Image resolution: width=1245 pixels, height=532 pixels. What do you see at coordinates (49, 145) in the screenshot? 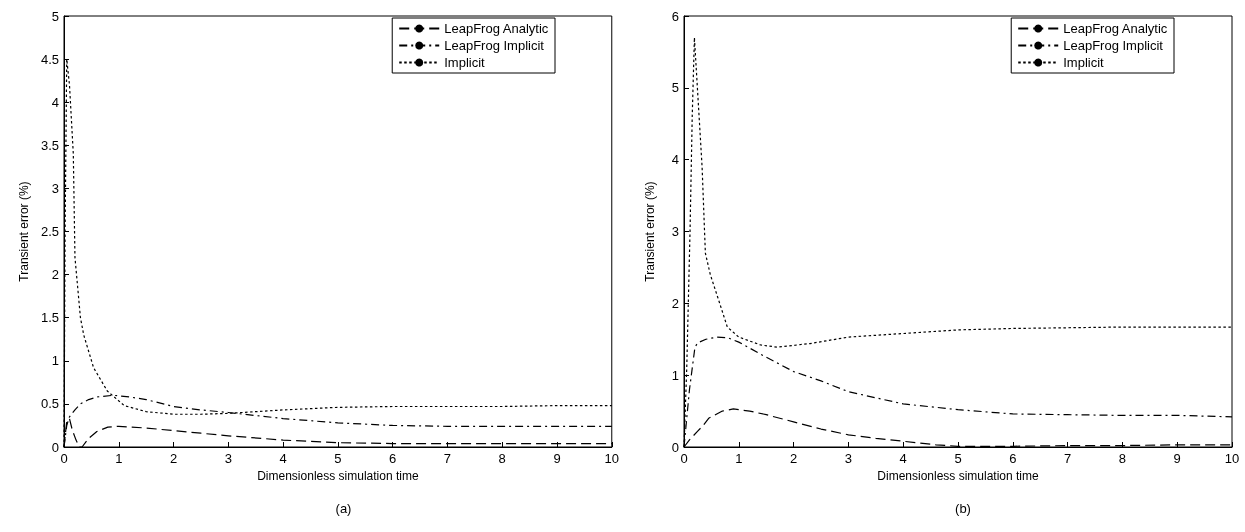
I see `y-tick-label: 3.5` at bounding box center [49, 145].